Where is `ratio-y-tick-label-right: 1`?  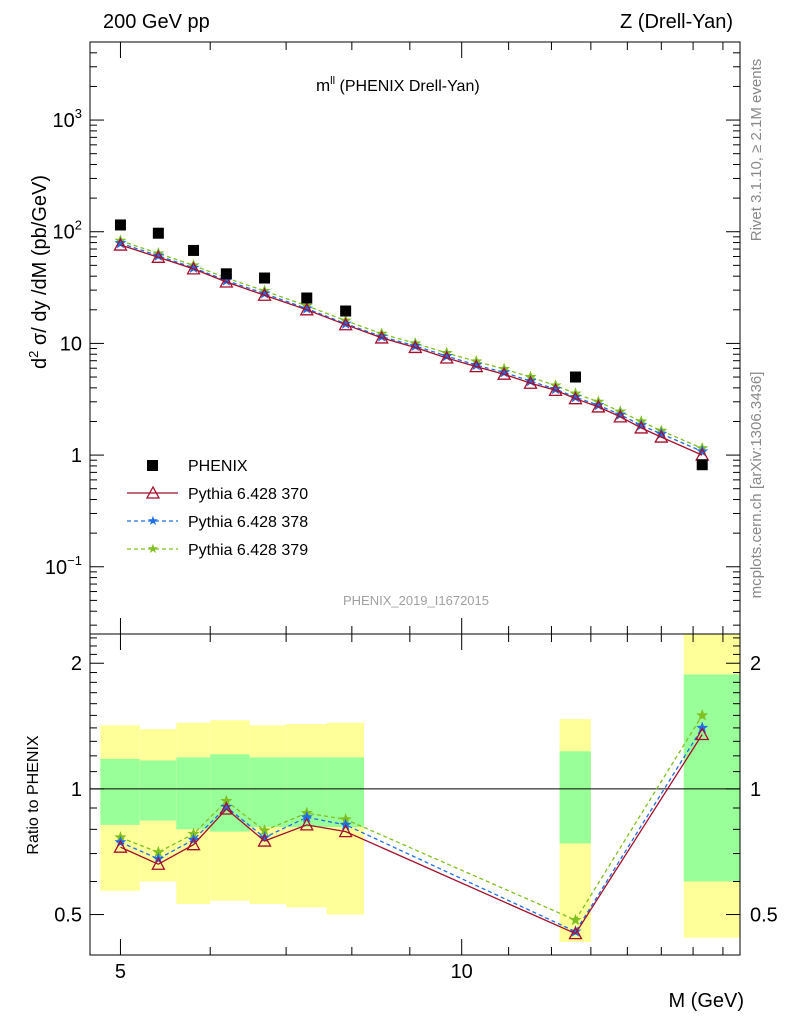 ratio-y-tick-label-right: 1 is located at coordinates (755, 790).